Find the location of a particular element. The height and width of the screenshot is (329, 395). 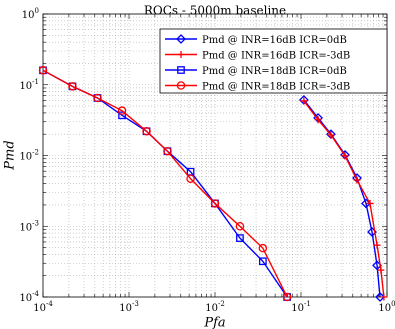

legend-box is located at coordinates (273, 61).